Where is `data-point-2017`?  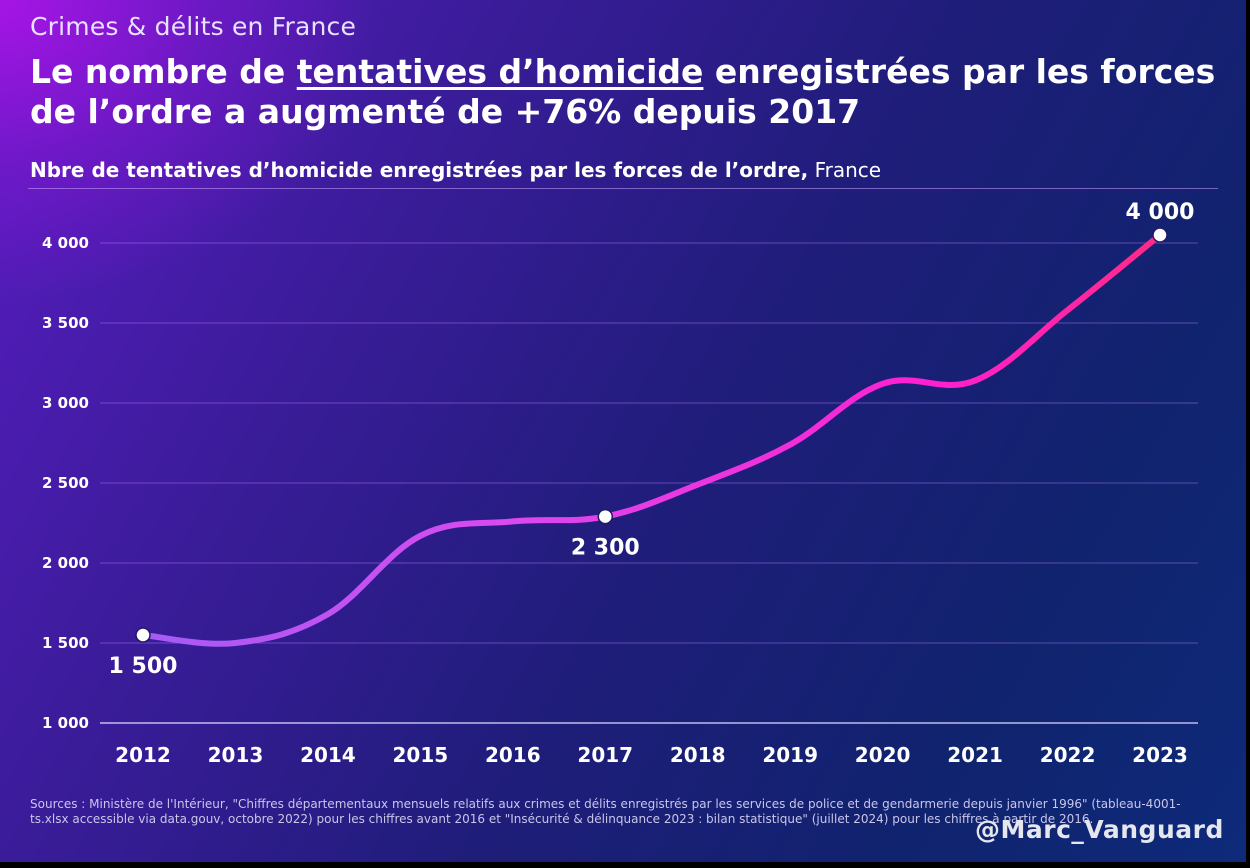 data-point-2017 is located at coordinates (605, 516).